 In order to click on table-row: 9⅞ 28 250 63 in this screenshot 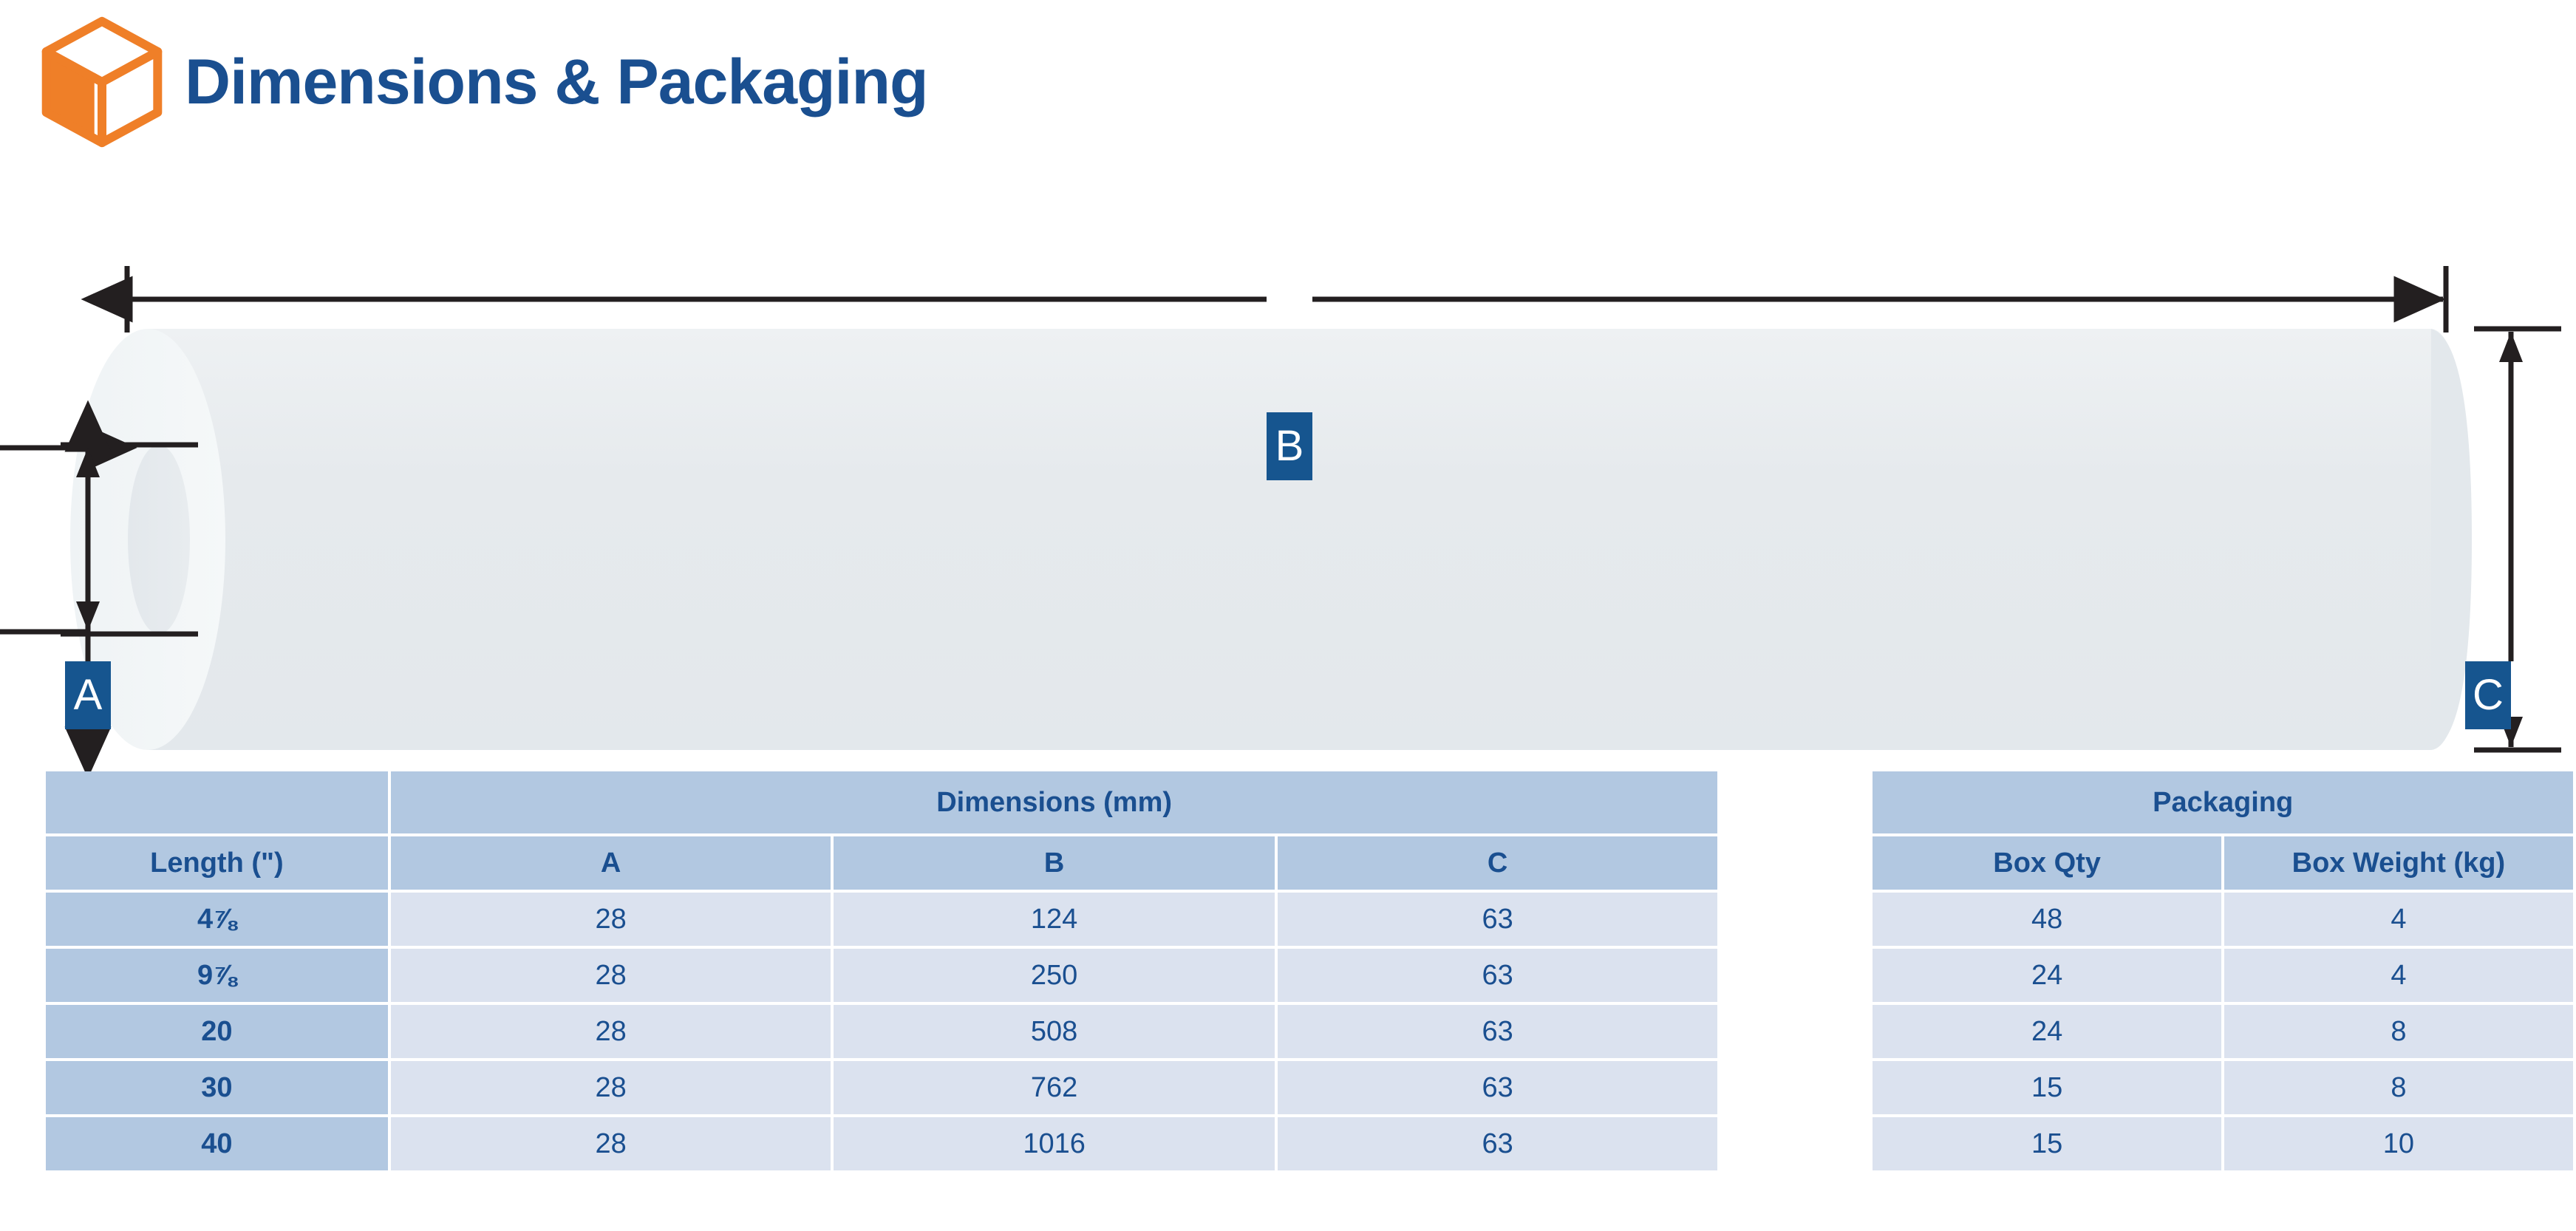, I will do `click(882, 975)`.